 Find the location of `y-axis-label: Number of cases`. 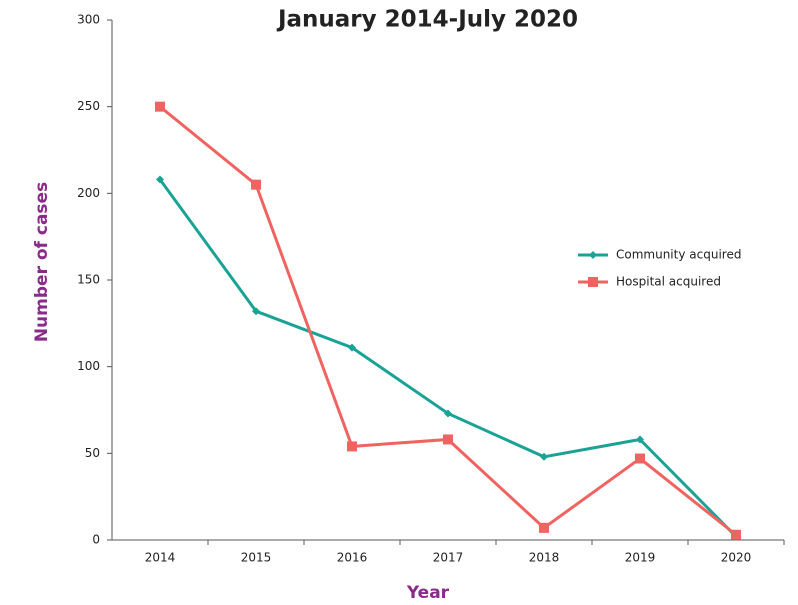

y-axis-label: Number of cases is located at coordinates (42, 262).